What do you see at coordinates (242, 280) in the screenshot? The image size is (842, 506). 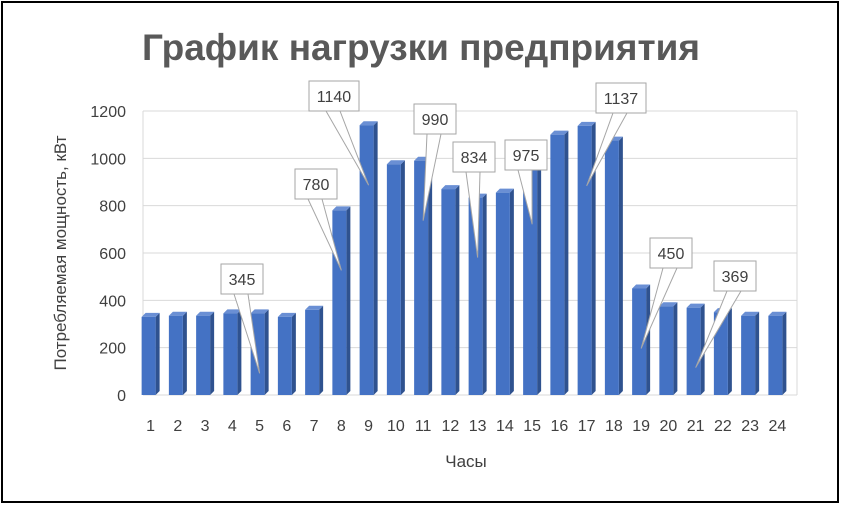 I see `callout-label: 345` at bounding box center [242, 280].